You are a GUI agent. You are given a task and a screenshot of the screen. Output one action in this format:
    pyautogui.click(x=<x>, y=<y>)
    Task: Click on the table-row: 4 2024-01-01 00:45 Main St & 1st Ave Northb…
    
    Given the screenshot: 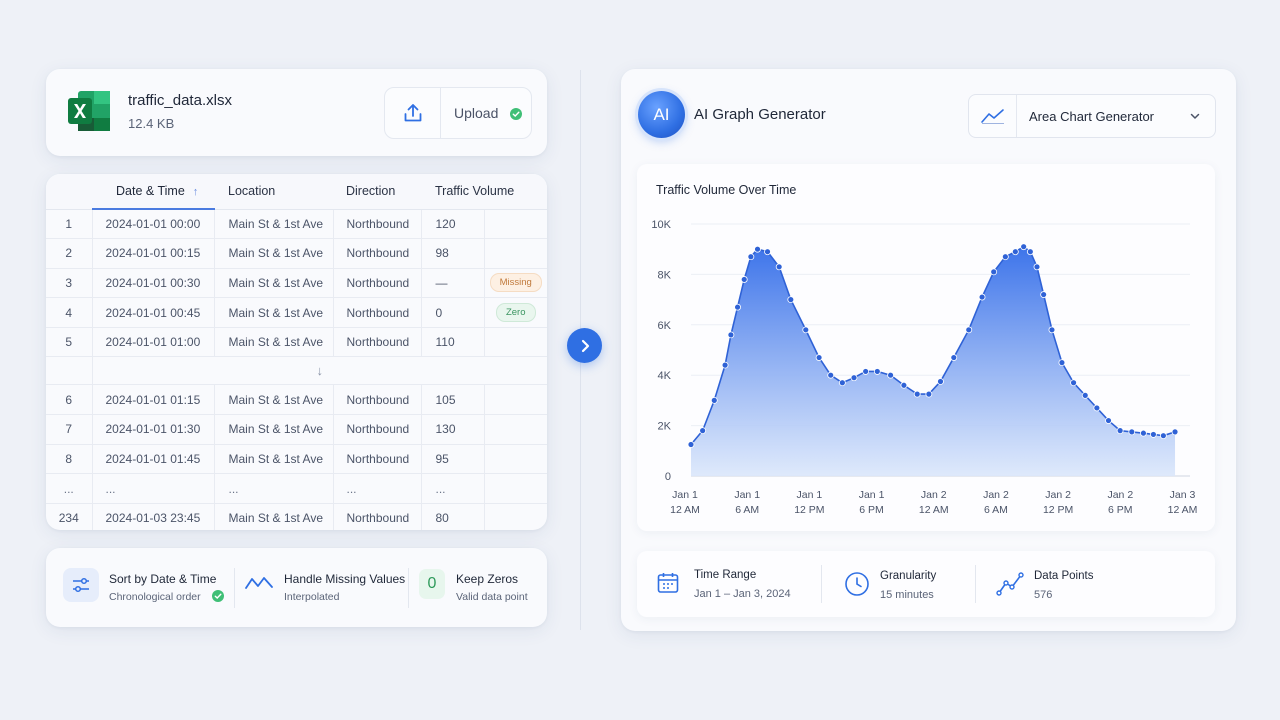 What is the action you would take?
    pyautogui.click(x=296, y=312)
    